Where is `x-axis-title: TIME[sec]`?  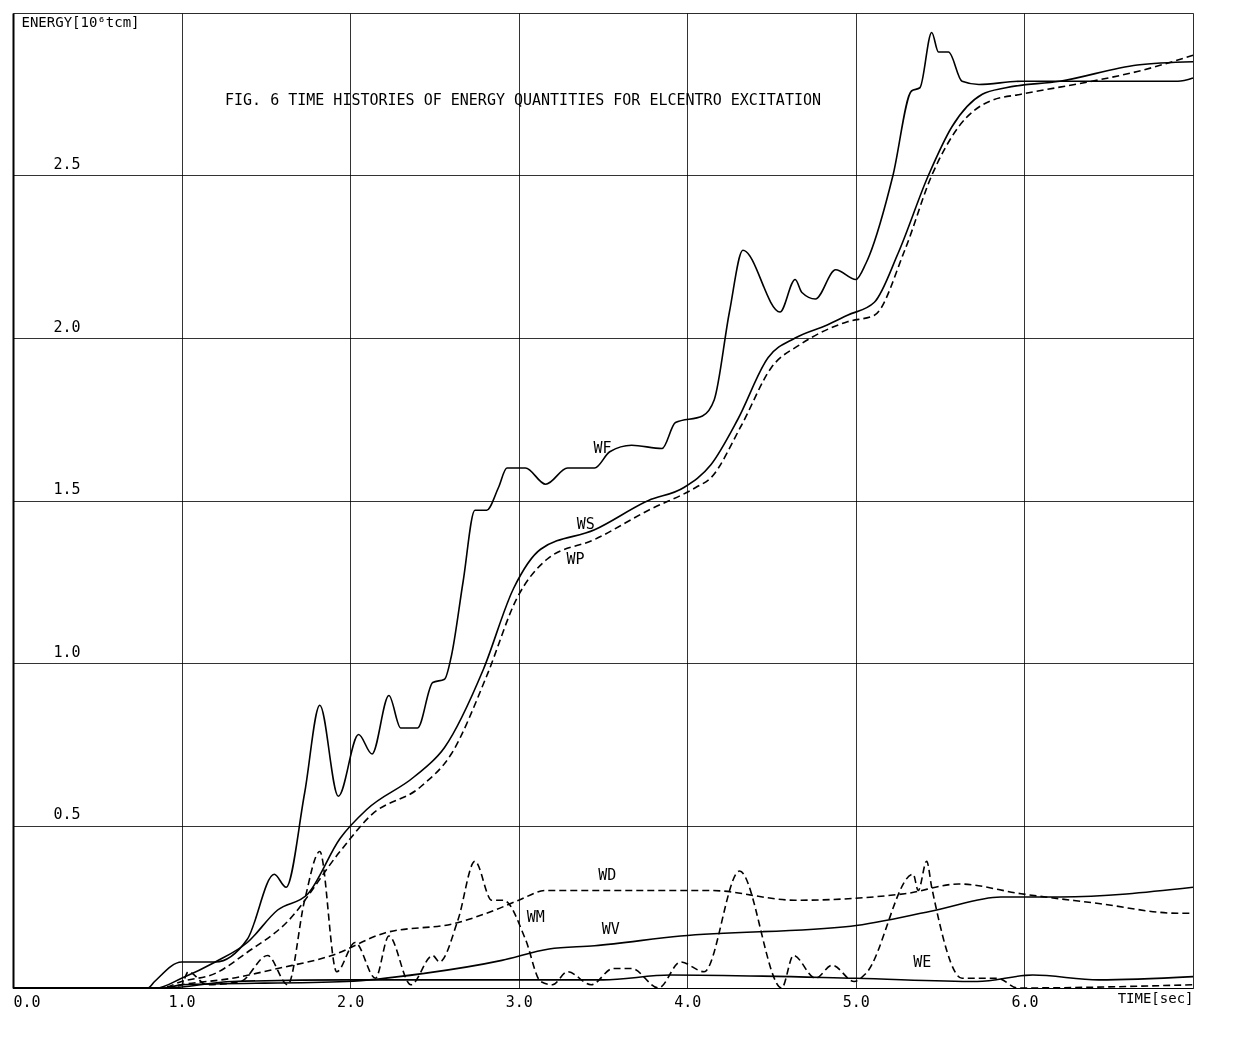 x-axis-title: TIME[sec] is located at coordinates (1155, 997).